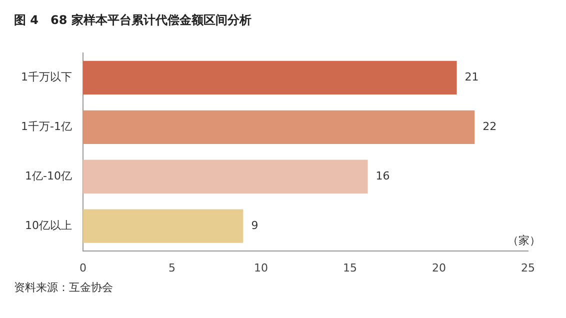  Describe the element at coordinates (48, 175) in the screenshot. I see `y-tick-label: 1亿-10亿` at that location.